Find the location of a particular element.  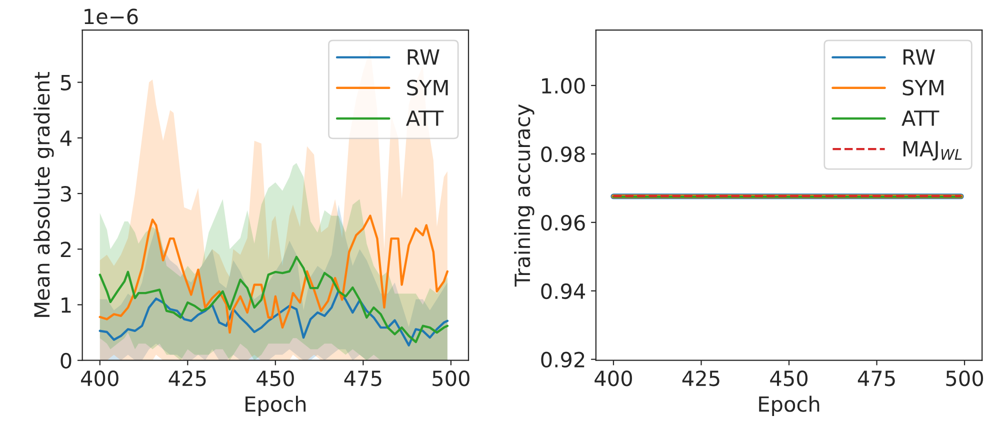

y-tick-label: 0.98 is located at coordinates (563, 154).